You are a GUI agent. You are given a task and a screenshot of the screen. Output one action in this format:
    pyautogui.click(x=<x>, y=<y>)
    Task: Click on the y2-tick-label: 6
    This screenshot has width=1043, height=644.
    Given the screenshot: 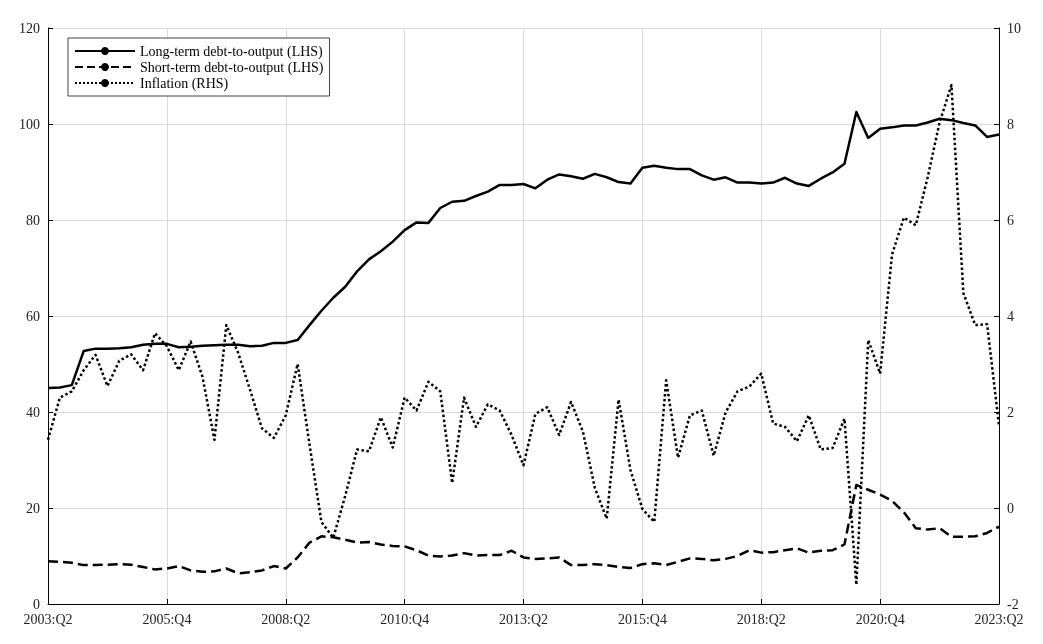 What is the action you would take?
    pyautogui.click(x=1010, y=220)
    